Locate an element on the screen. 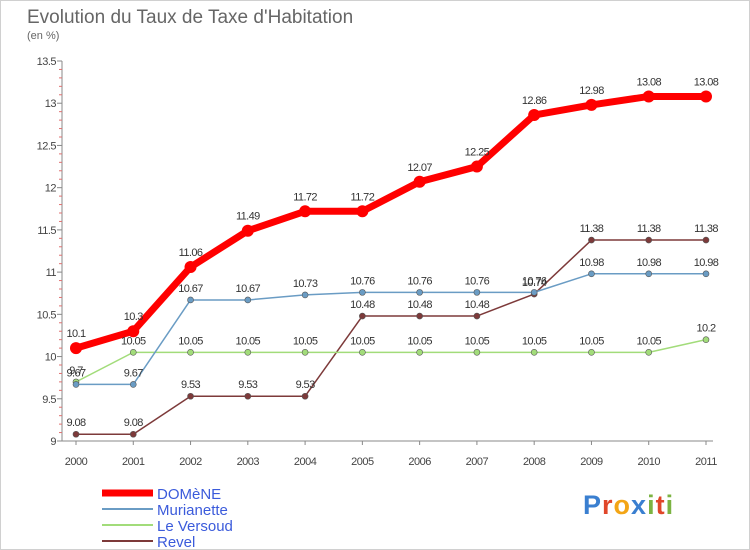 This screenshot has width=750, height=550. data-label: 12.98 is located at coordinates (591, 91).